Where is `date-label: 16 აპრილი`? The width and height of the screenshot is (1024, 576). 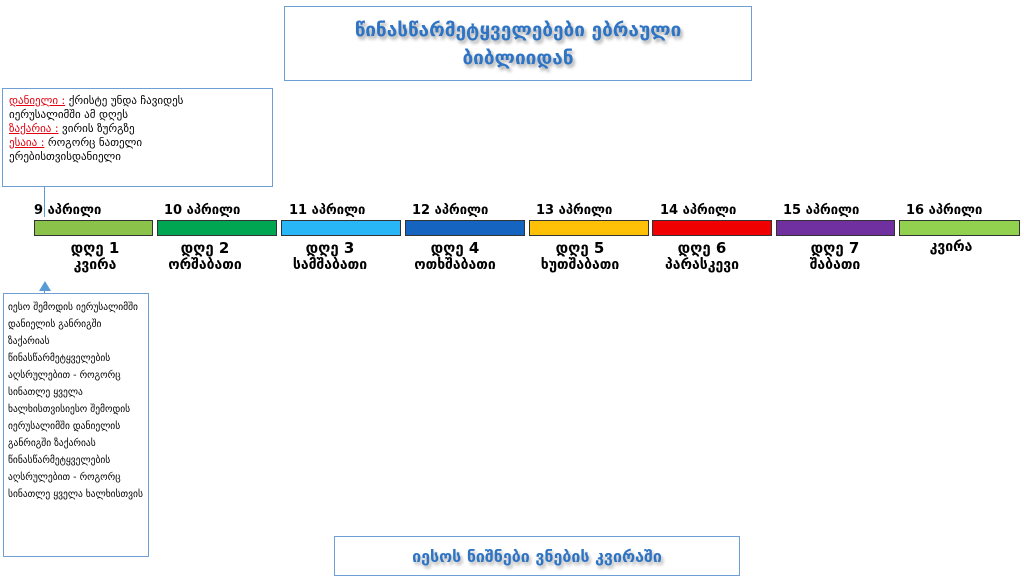 date-label: 16 აპრილი is located at coordinates (944, 210).